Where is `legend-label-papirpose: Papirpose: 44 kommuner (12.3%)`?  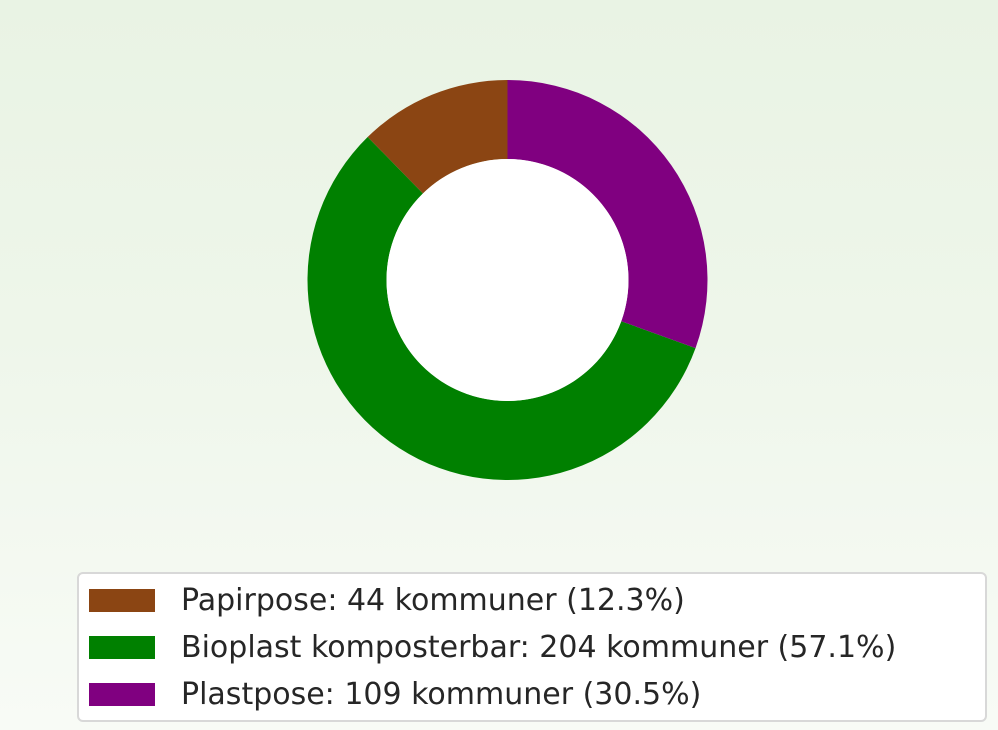 legend-label-papirpose: Papirpose: 44 kommuner (12.3%) is located at coordinates (433, 600).